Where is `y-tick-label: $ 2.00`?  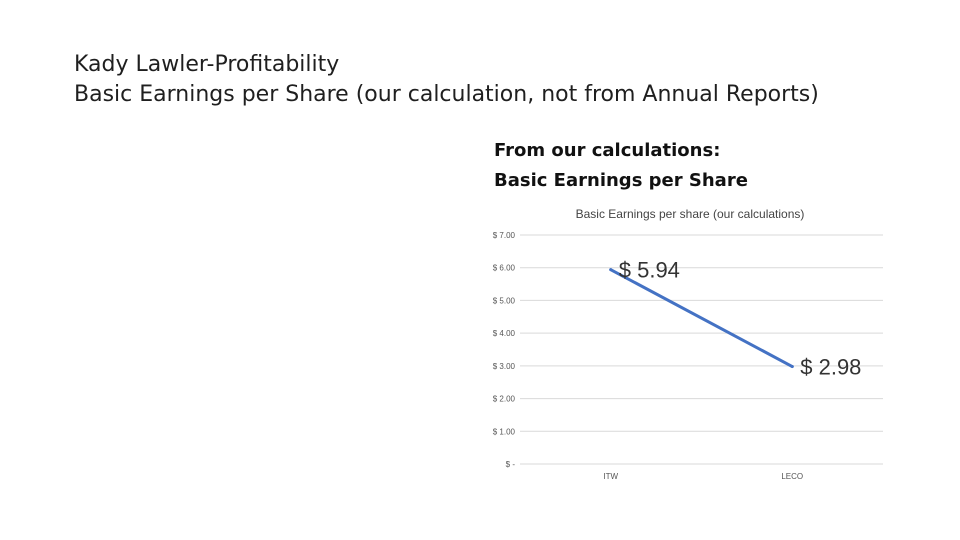 y-tick-label: $ 2.00 is located at coordinates (504, 399).